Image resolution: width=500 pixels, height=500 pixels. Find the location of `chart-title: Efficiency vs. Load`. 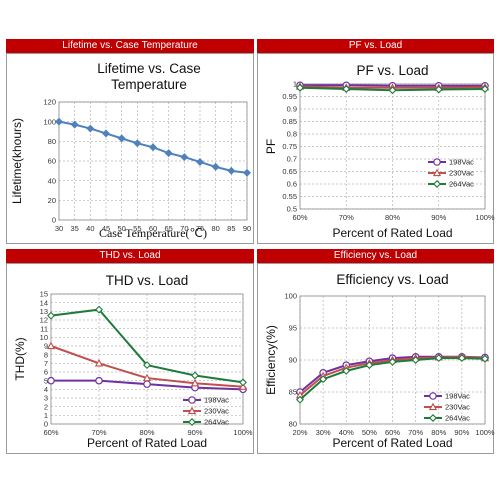

chart-title: Efficiency vs. Load is located at coordinates (392, 279).